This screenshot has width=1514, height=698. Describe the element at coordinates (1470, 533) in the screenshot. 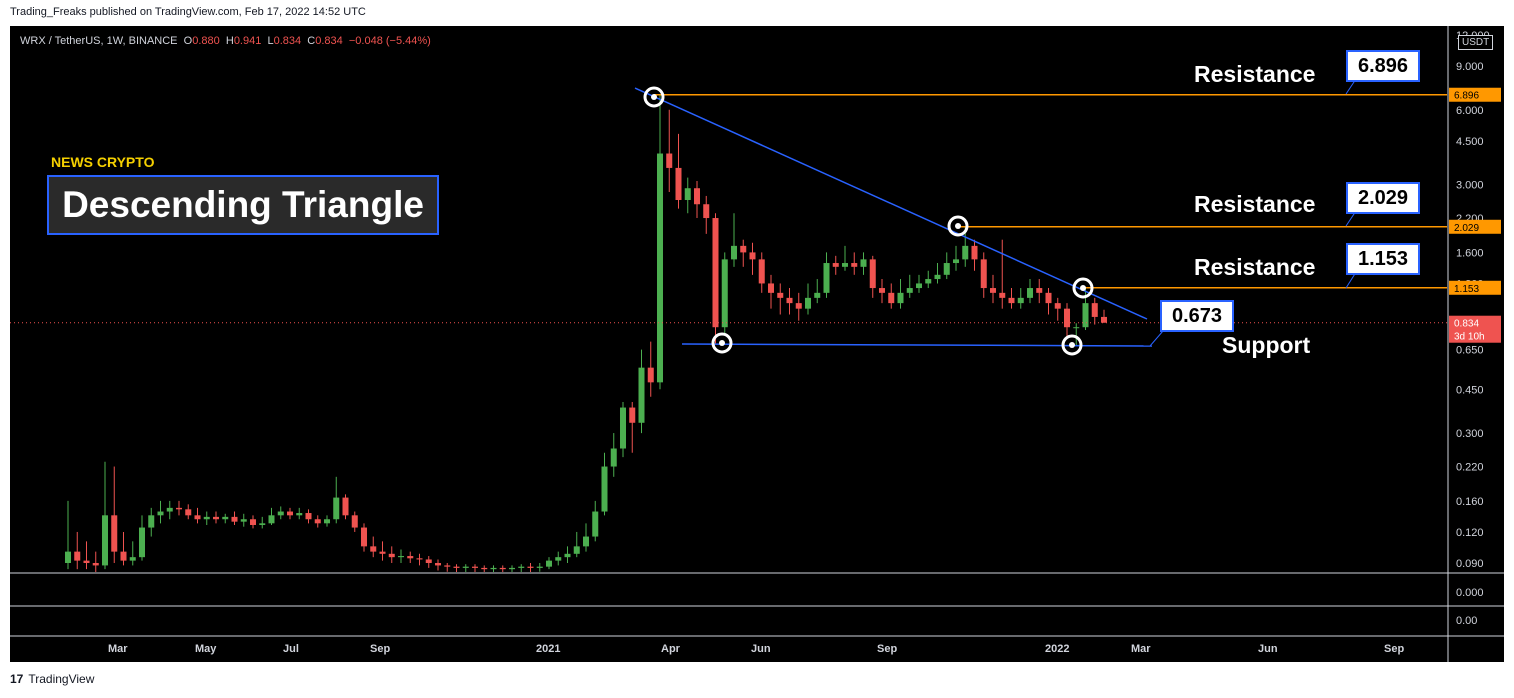

I see `y-tick-label: 0.120` at that location.